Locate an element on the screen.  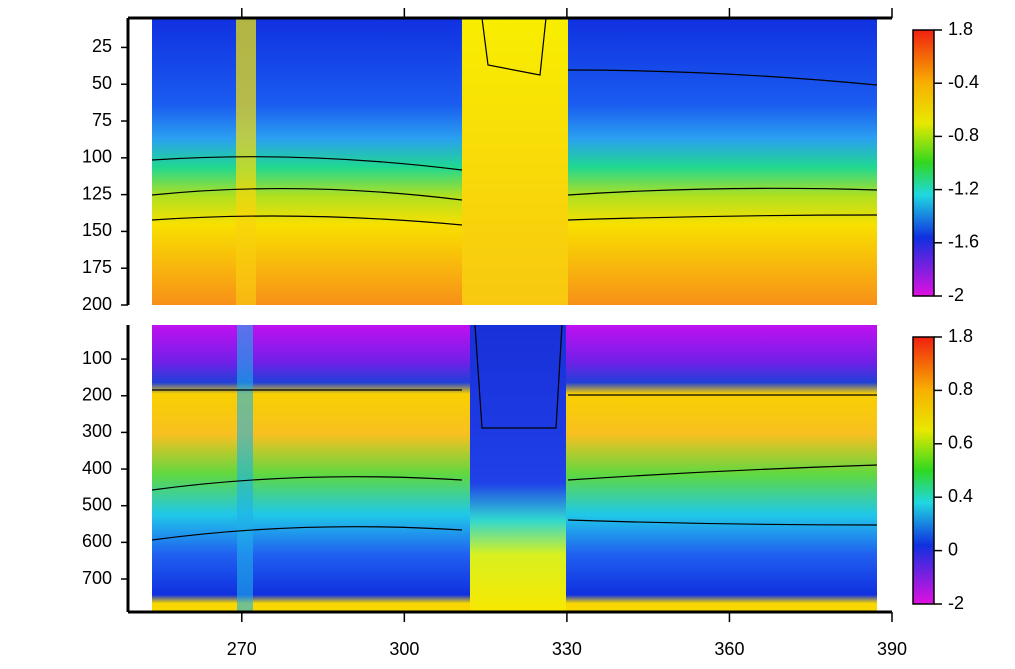
colorbar-tick-label: -1.2 is located at coordinates (963, 188).